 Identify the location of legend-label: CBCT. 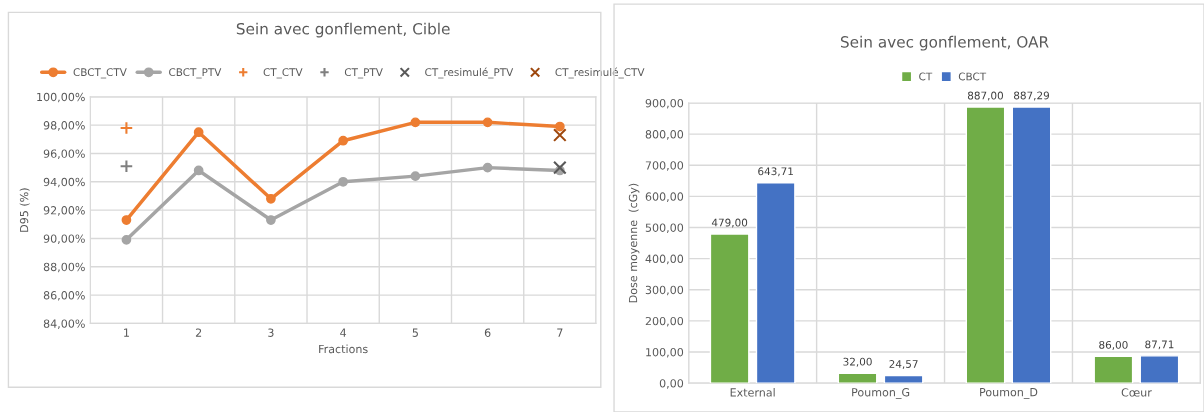
(972, 76).